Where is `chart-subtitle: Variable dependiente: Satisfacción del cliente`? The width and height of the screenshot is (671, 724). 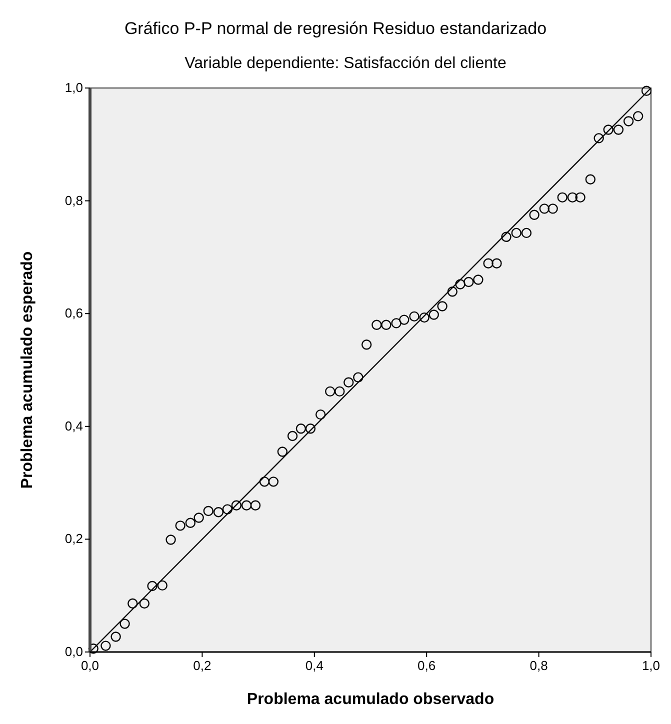 chart-subtitle: Variable dependiente: Satisfacción del cliente is located at coordinates (345, 63).